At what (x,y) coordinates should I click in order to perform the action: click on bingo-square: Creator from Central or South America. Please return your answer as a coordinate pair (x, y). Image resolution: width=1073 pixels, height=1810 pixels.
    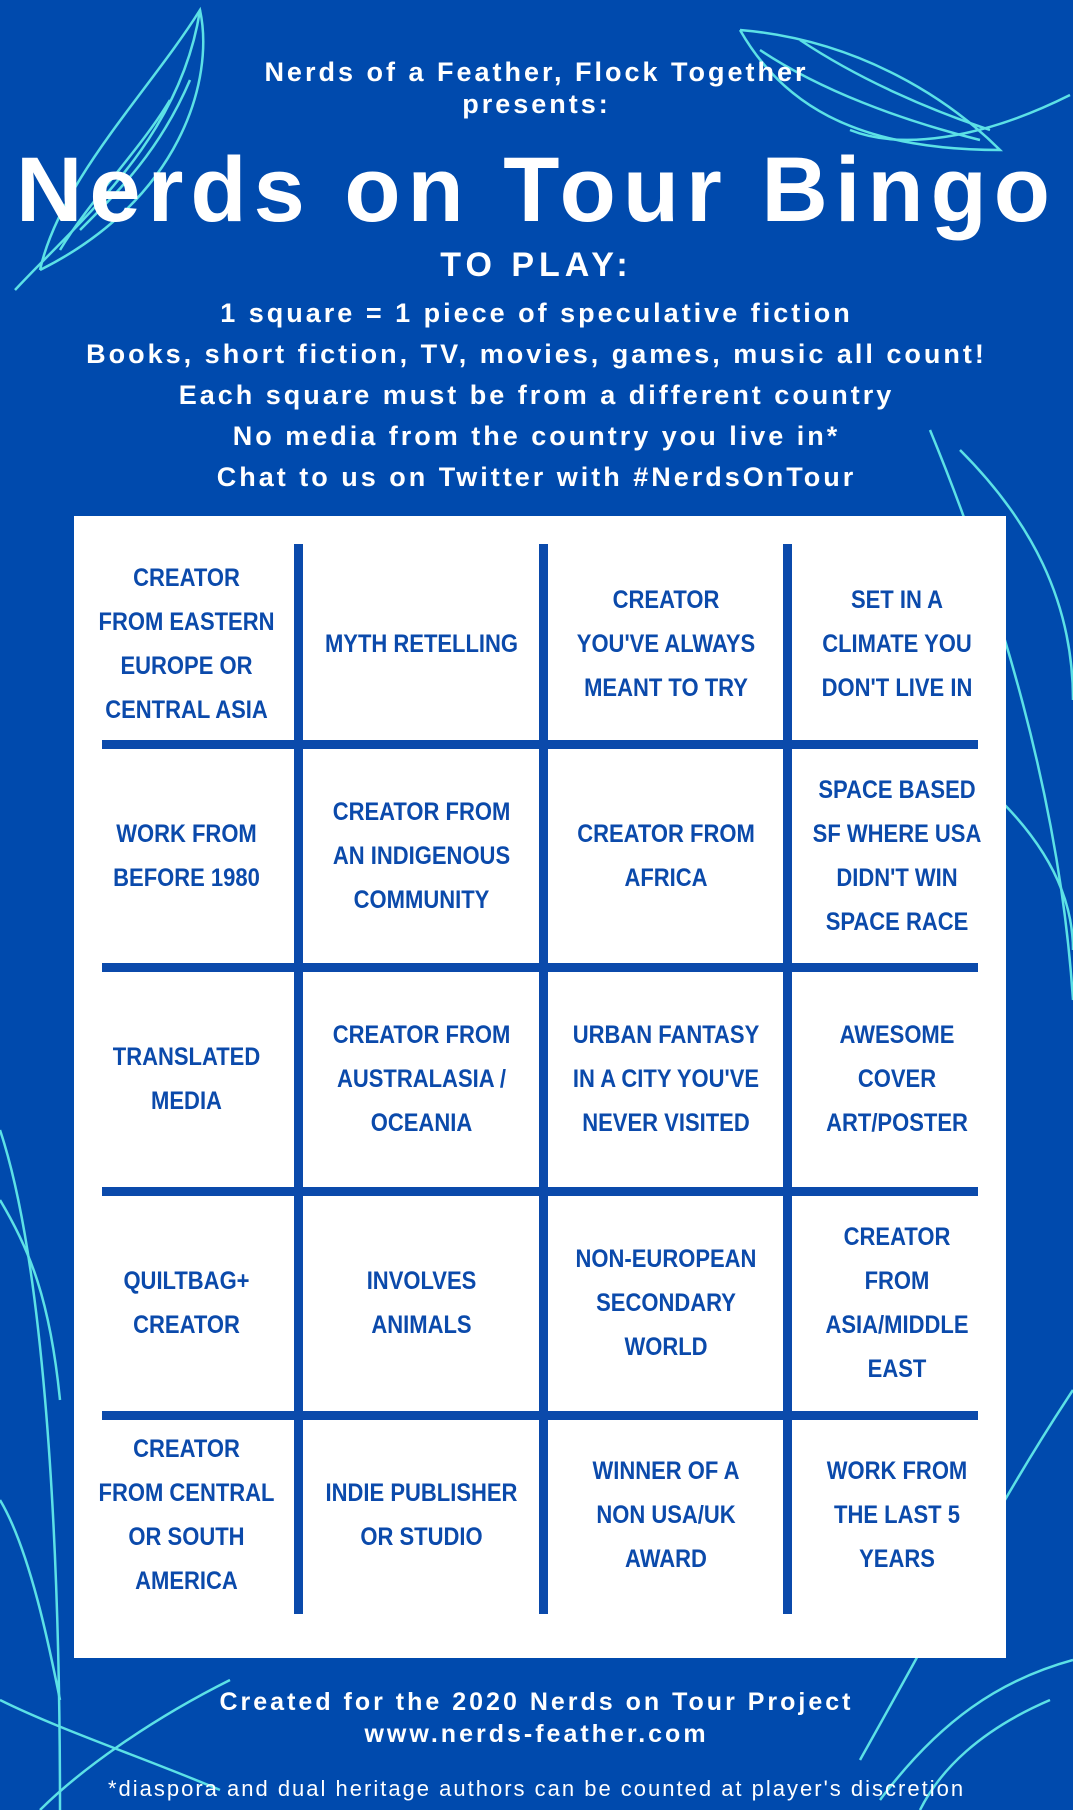
    Looking at the image, I should click on (186, 1514).